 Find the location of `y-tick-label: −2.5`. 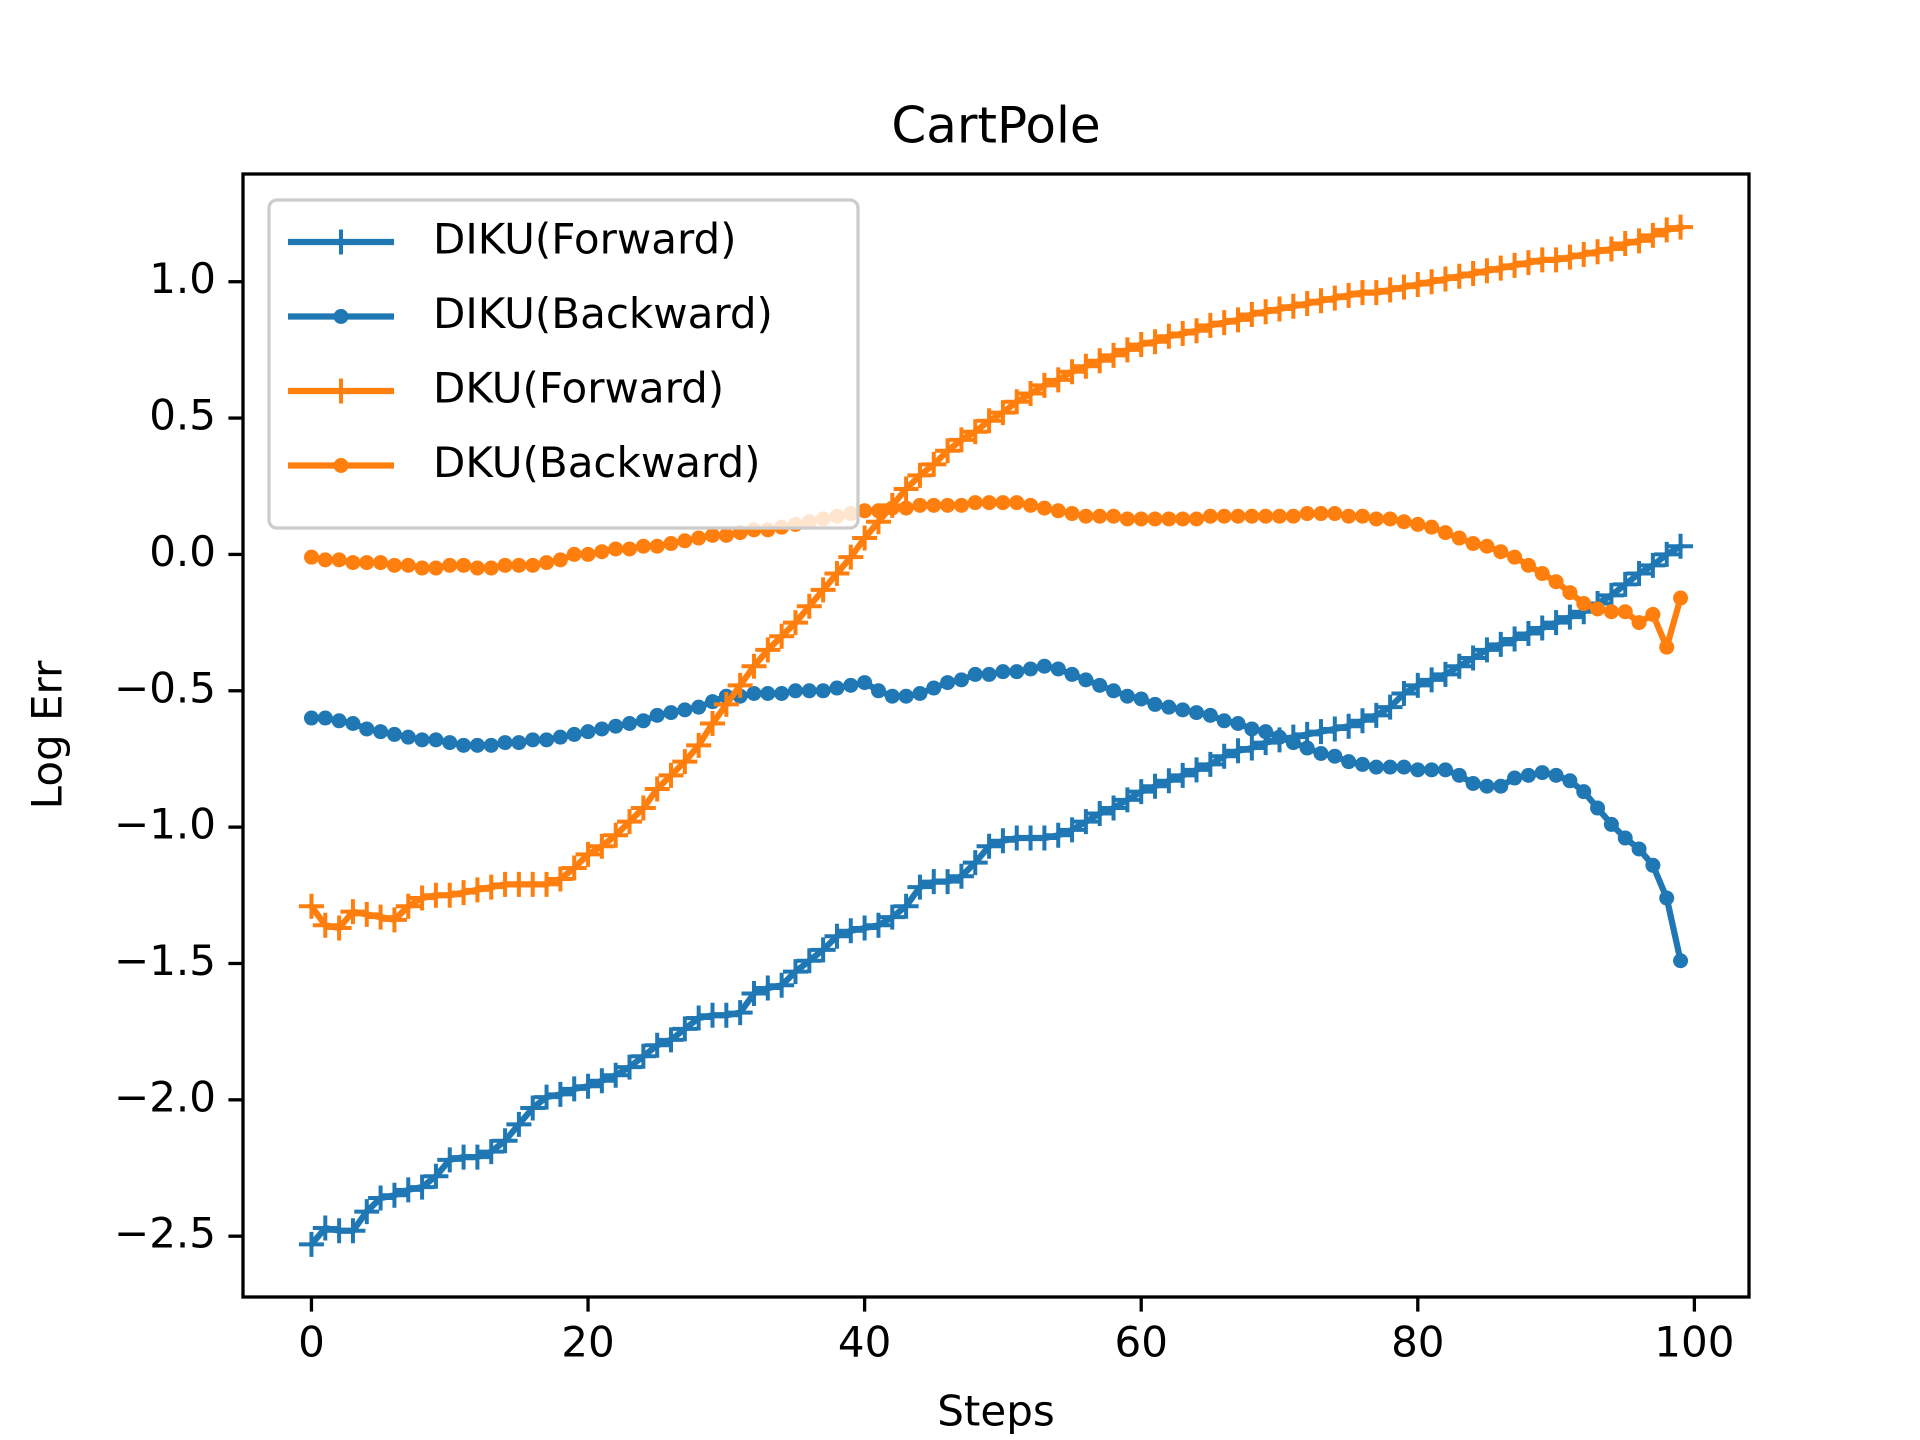

y-tick-label: −2.5 is located at coordinates (165, 1233).